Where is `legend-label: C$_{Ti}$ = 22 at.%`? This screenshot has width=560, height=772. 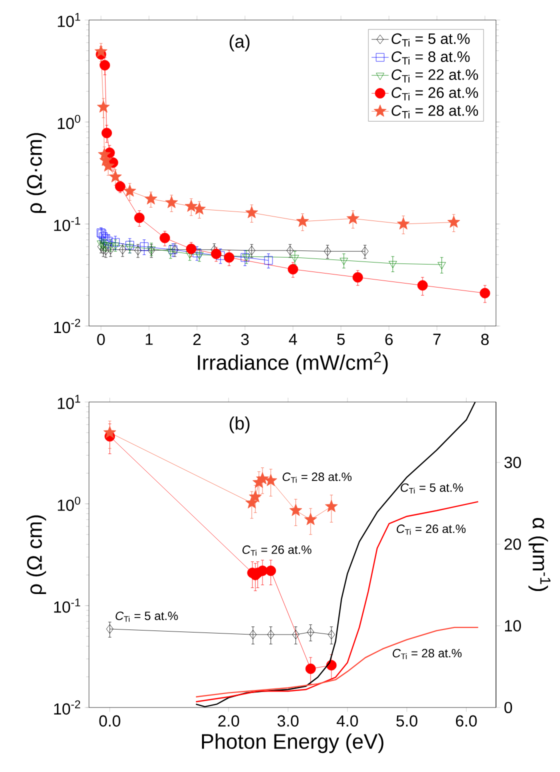
legend-label: C$_{Ti}$ = 22 at.% is located at coordinates (435, 75).